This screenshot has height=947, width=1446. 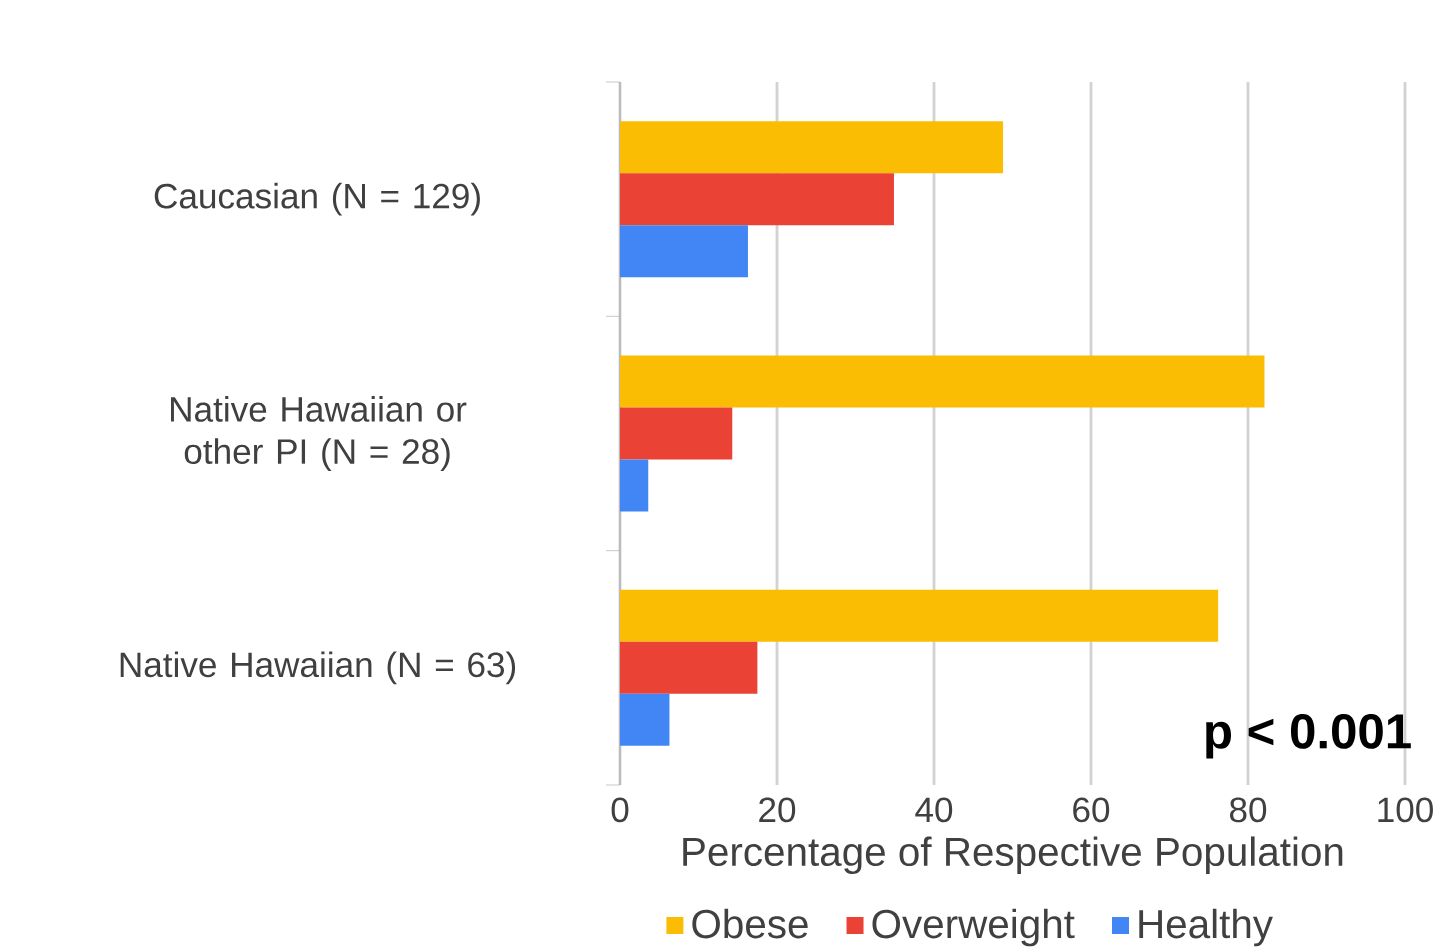 I want to click on x-tick-label: 80, so click(x=1248, y=810).